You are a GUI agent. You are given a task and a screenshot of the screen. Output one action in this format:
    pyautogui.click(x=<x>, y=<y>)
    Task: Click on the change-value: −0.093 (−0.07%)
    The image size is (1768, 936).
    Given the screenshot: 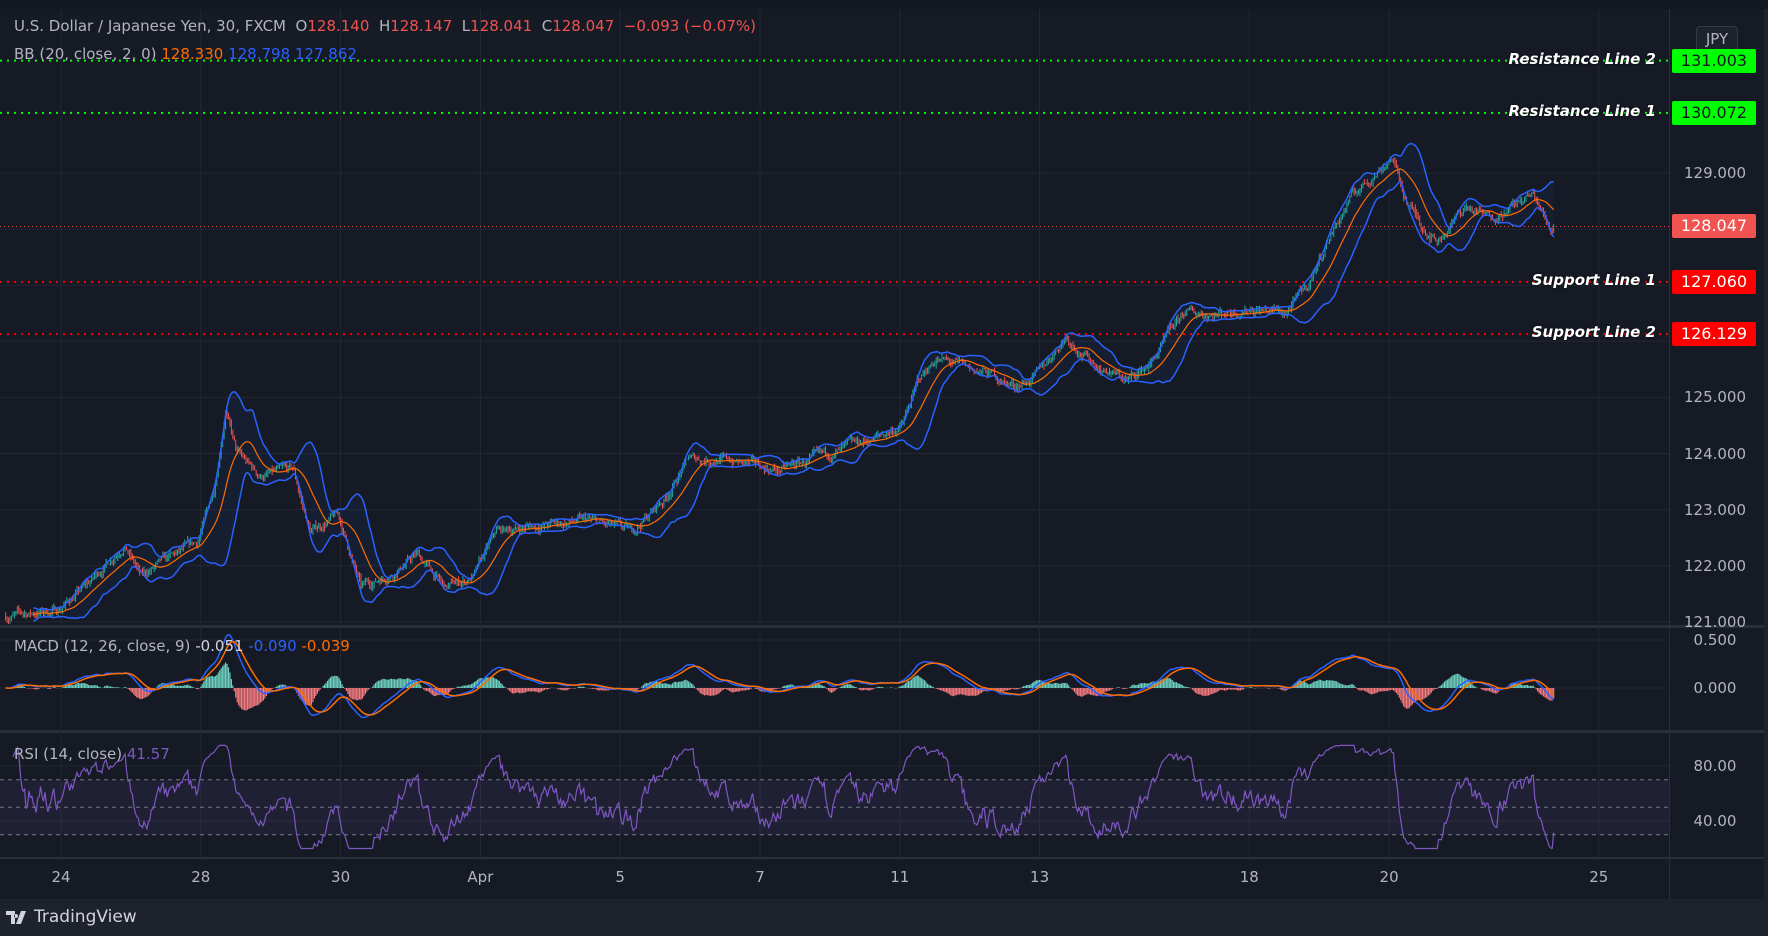 What is the action you would take?
    pyautogui.click(x=689, y=26)
    